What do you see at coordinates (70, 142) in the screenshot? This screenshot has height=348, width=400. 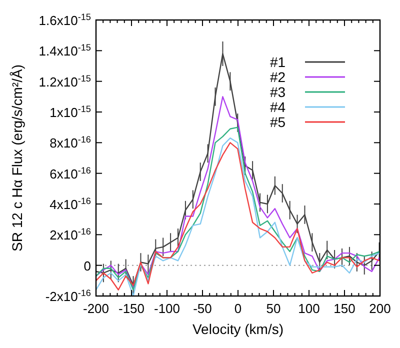 I see `y-tick-label: 8x10$^{-16}$` at bounding box center [70, 142].